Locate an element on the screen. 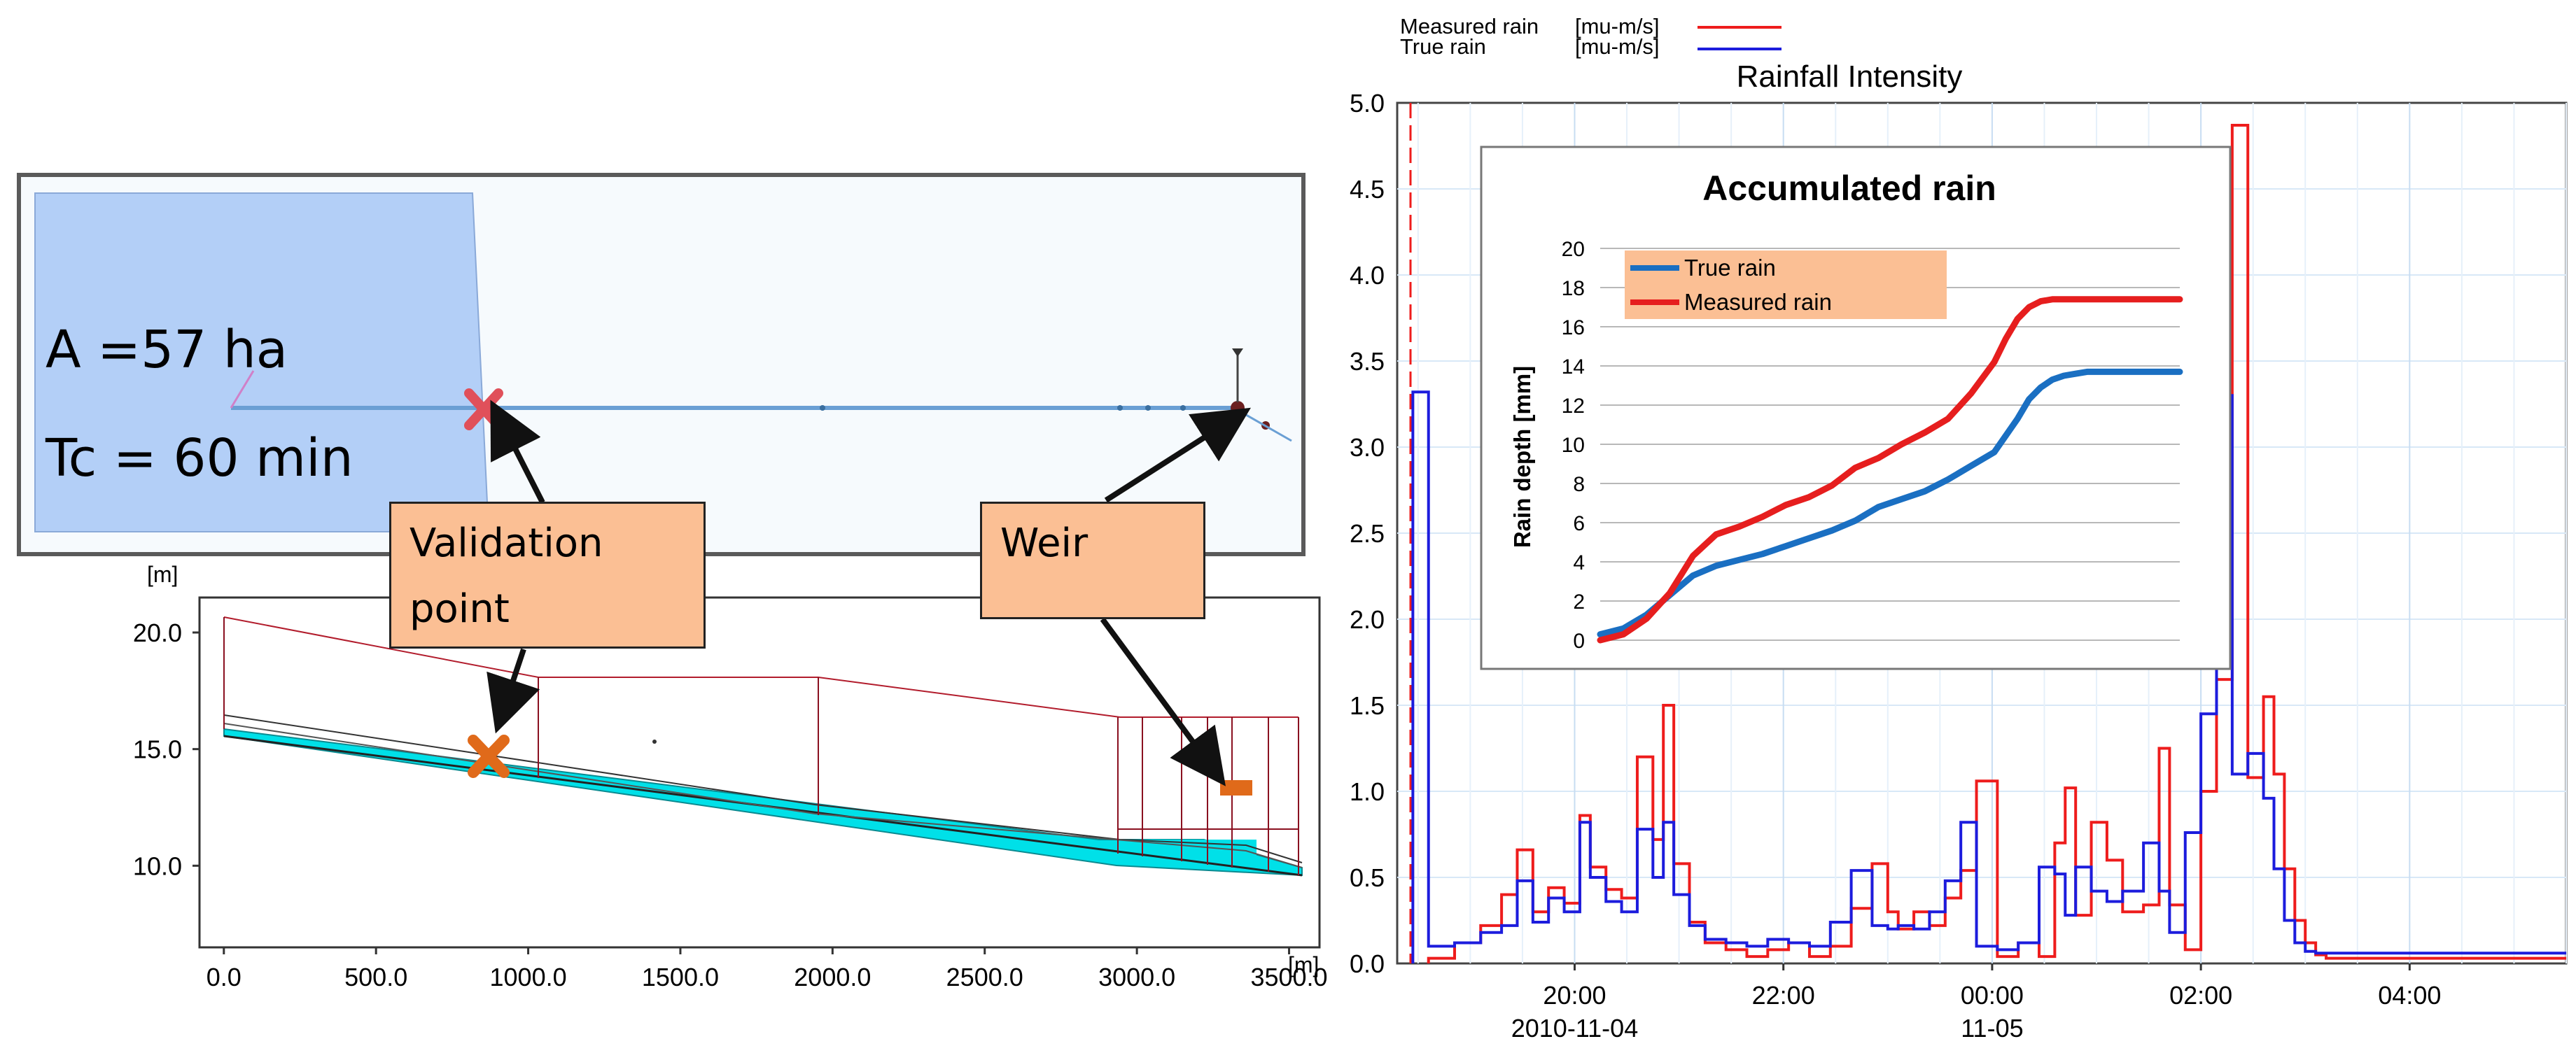 This screenshot has height=1046, width=2576. profile-y-tick-label: 15.0 is located at coordinates (157, 749).